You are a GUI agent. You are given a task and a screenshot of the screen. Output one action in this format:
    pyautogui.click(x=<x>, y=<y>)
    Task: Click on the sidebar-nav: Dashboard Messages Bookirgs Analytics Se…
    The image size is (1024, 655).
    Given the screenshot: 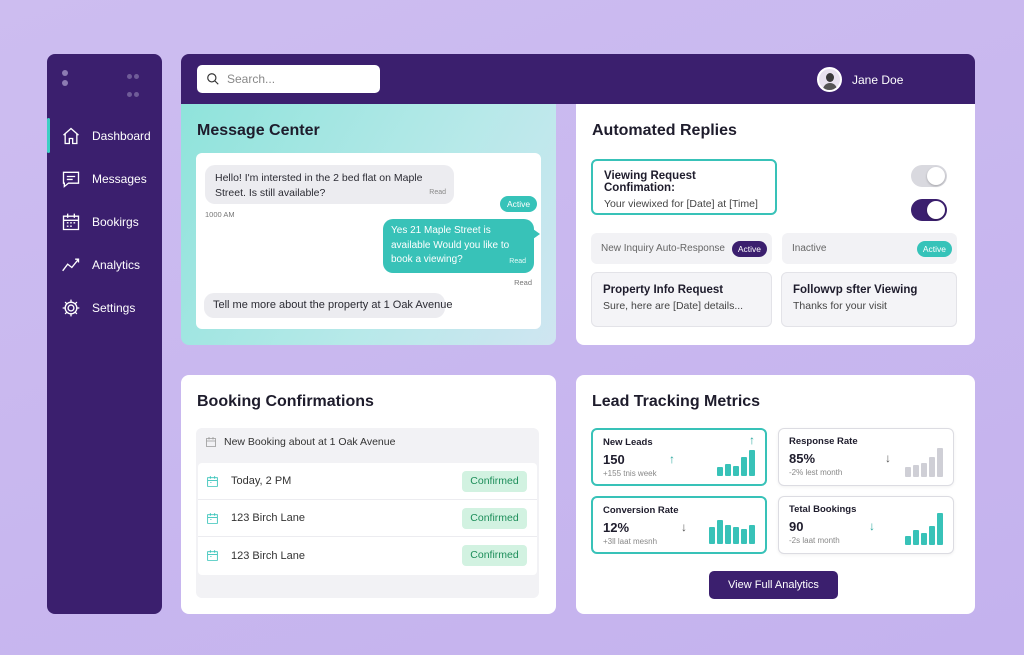 What is the action you would take?
    pyautogui.click(x=104, y=221)
    